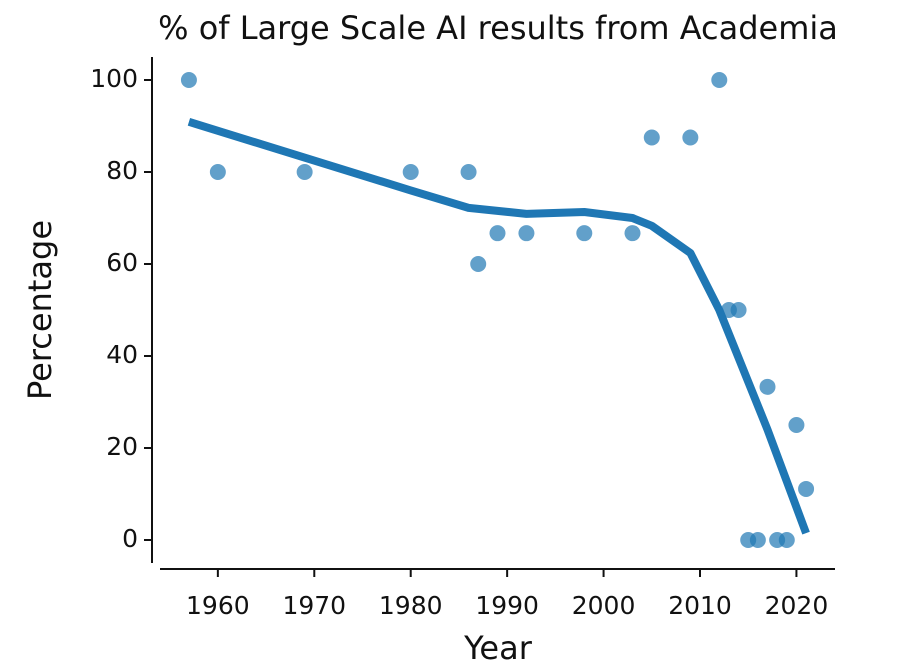 The width and height of the screenshot is (917, 668). Describe the element at coordinates (498, 648) in the screenshot. I see `x-axis-label: Year` at that location.